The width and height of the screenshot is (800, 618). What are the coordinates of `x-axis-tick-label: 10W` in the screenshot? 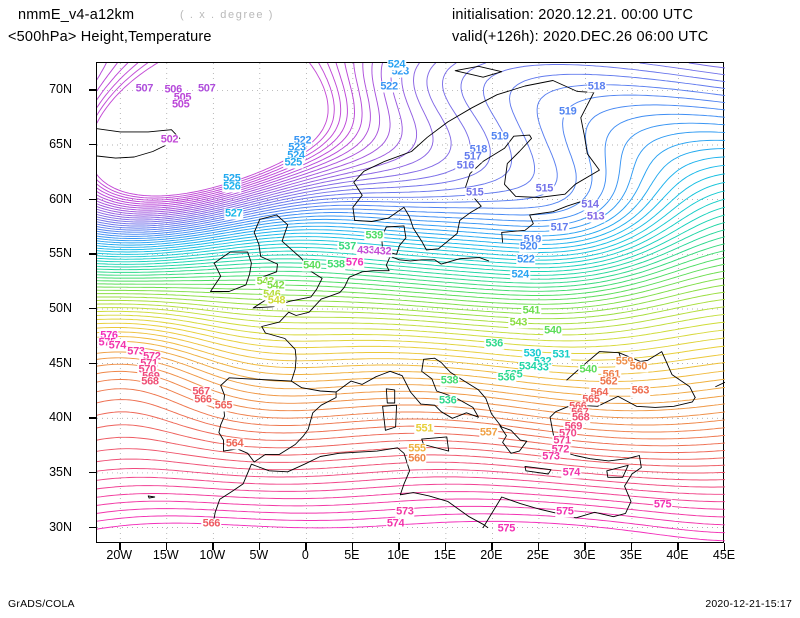 It's located at (212, 555).